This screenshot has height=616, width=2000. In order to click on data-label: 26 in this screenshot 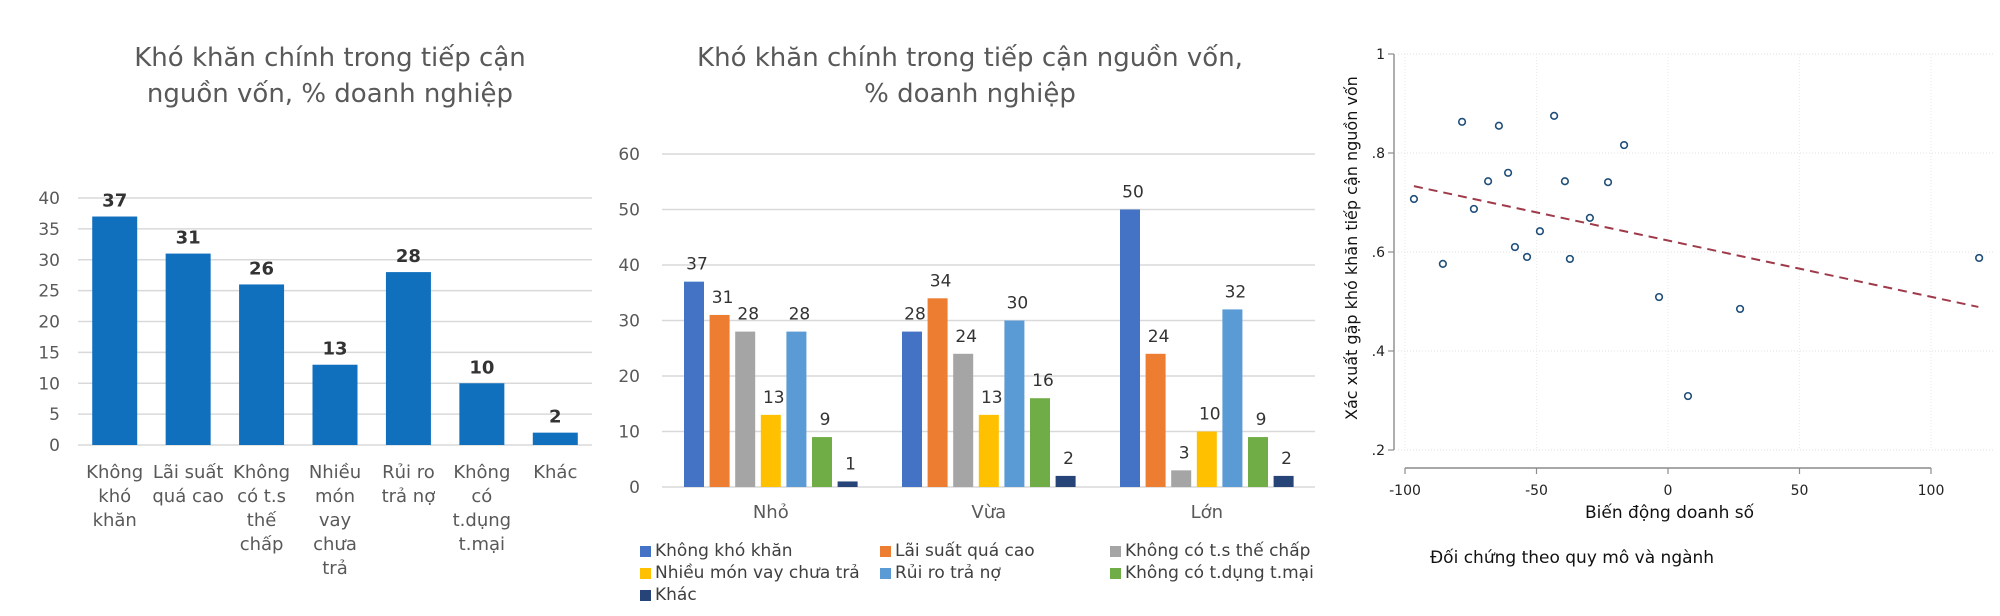, I will do `click(261, 268)`.